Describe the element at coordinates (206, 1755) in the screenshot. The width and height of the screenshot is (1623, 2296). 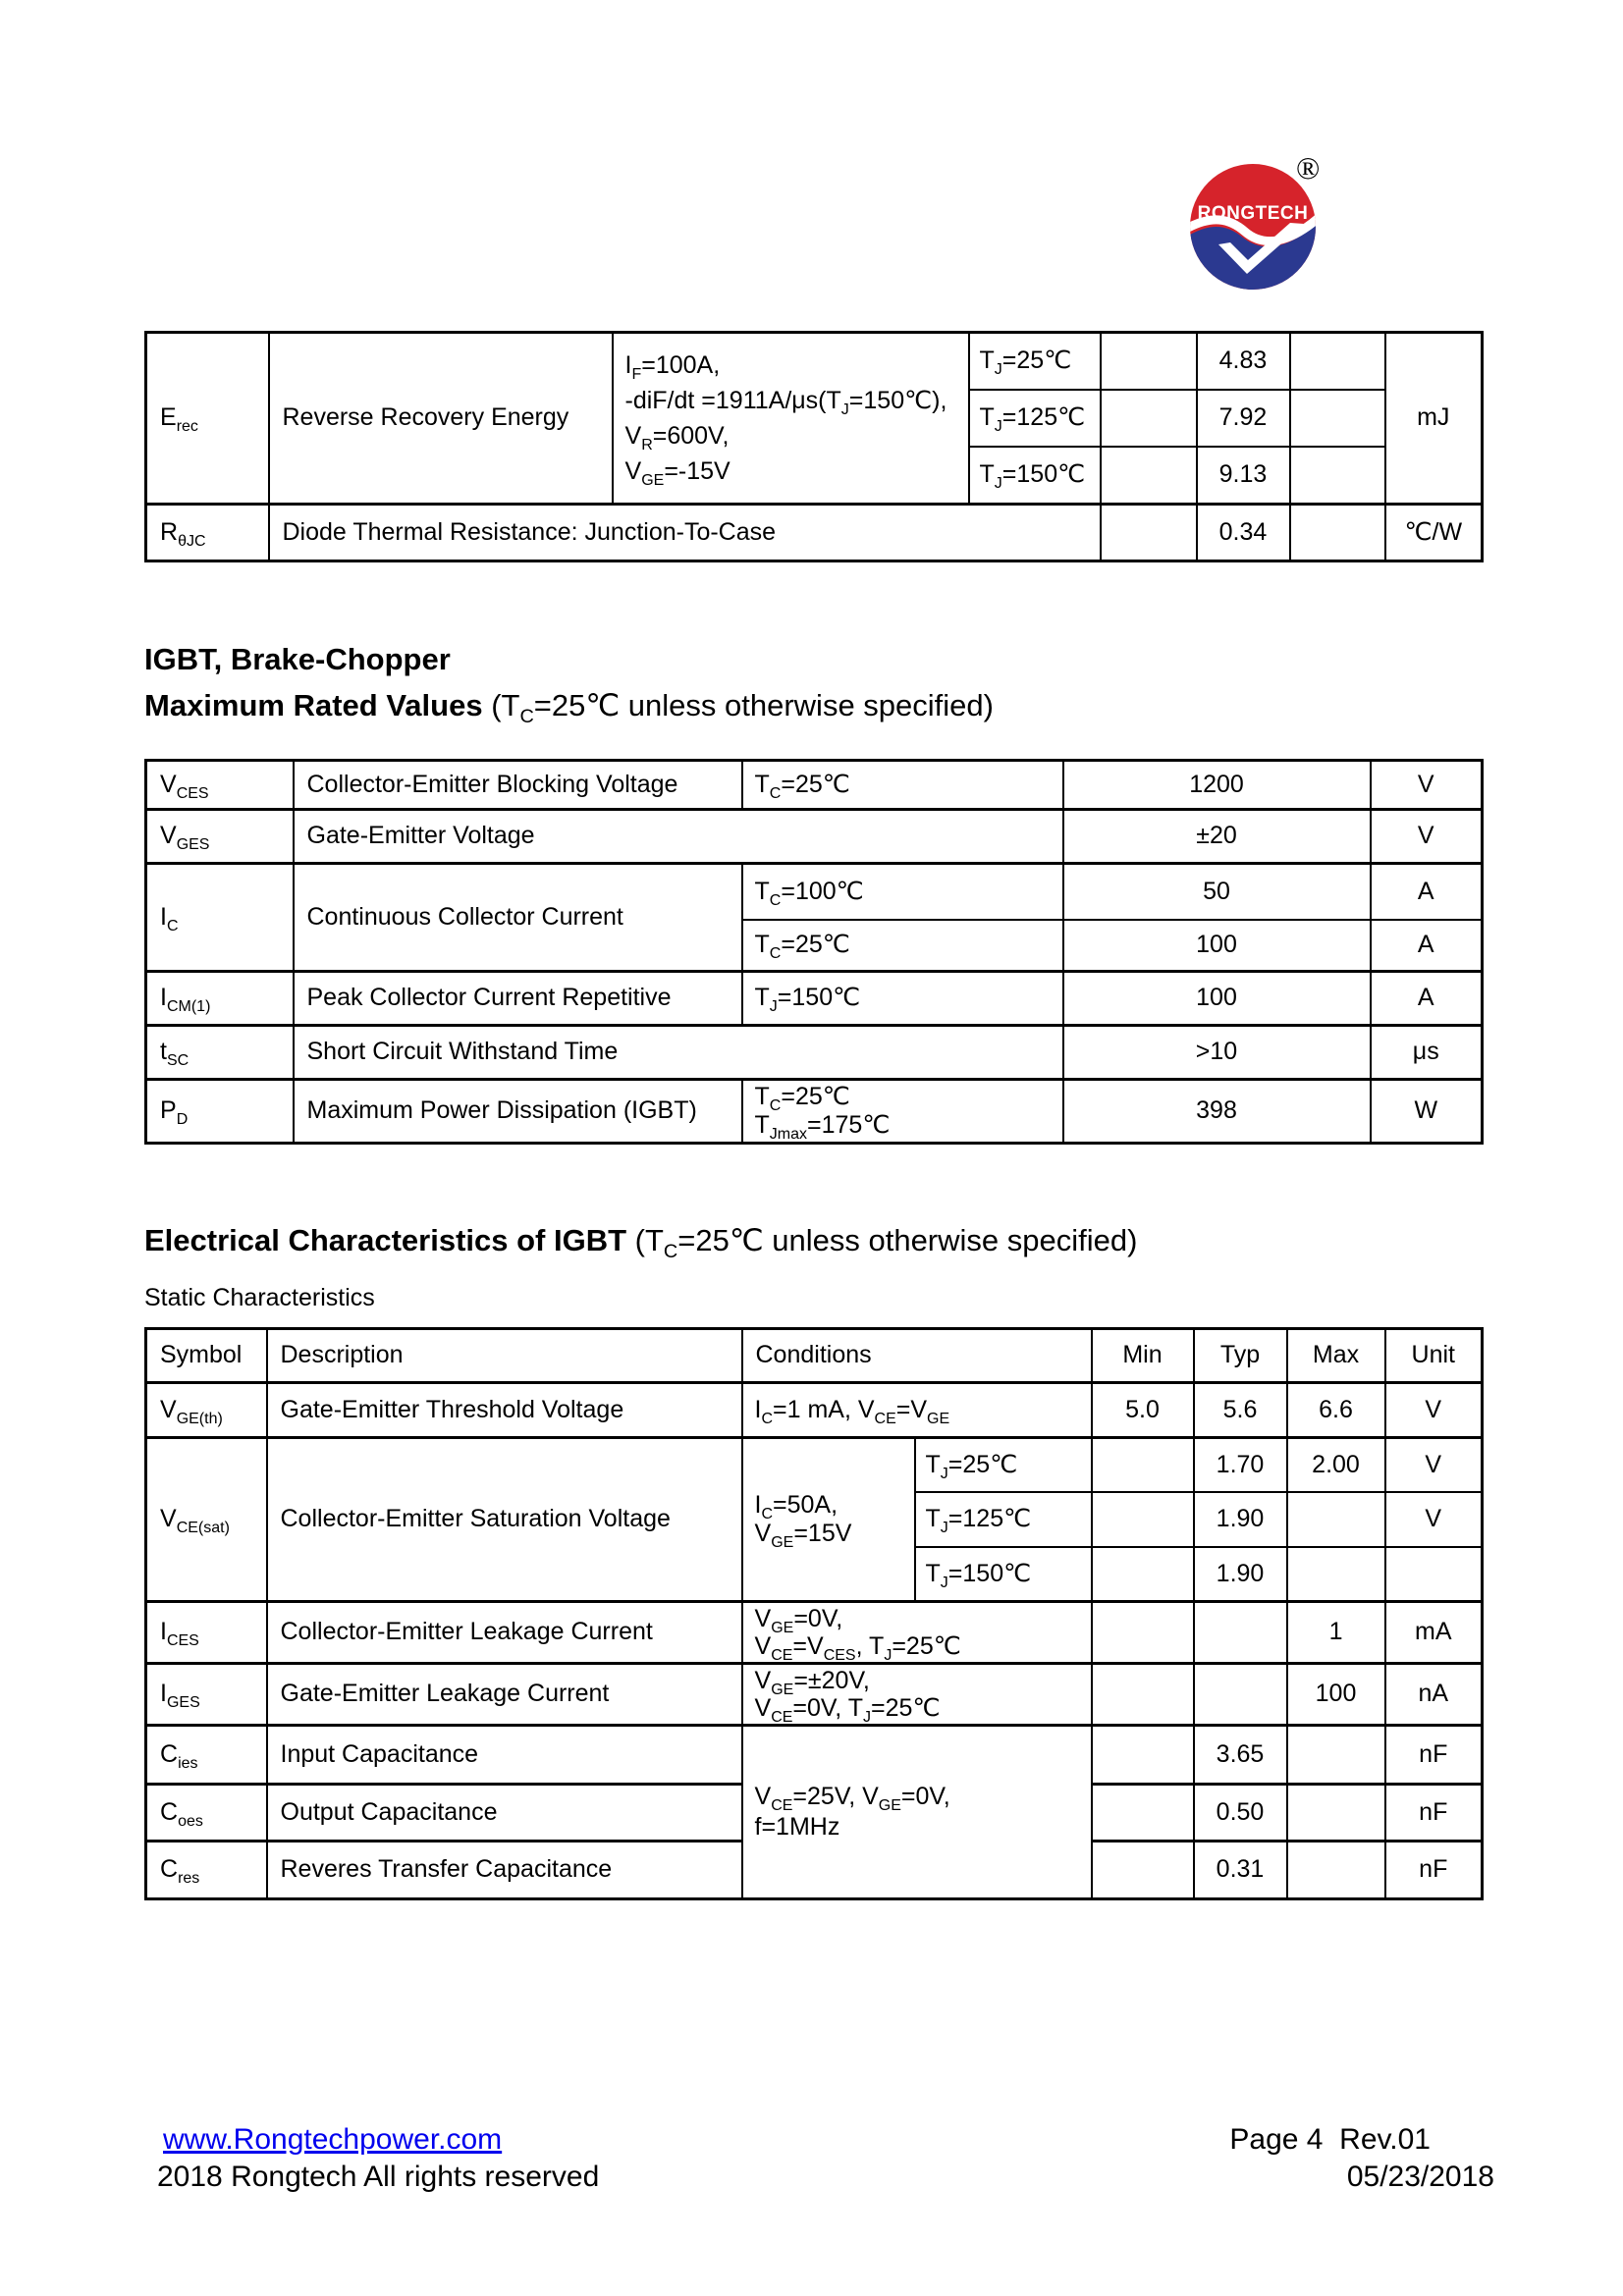
I see `symbol-cell: Cies` at that location.